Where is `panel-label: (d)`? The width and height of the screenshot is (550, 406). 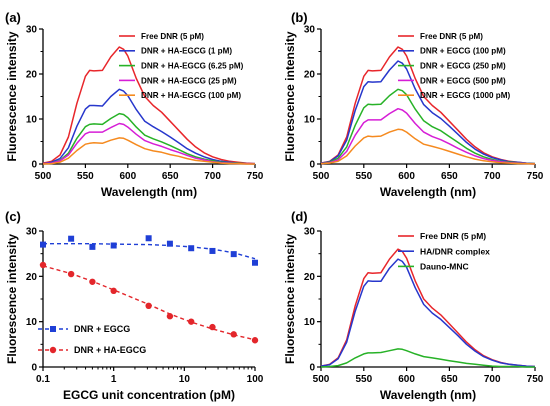 panel-label: (d) is located at coordinates (299, 216).